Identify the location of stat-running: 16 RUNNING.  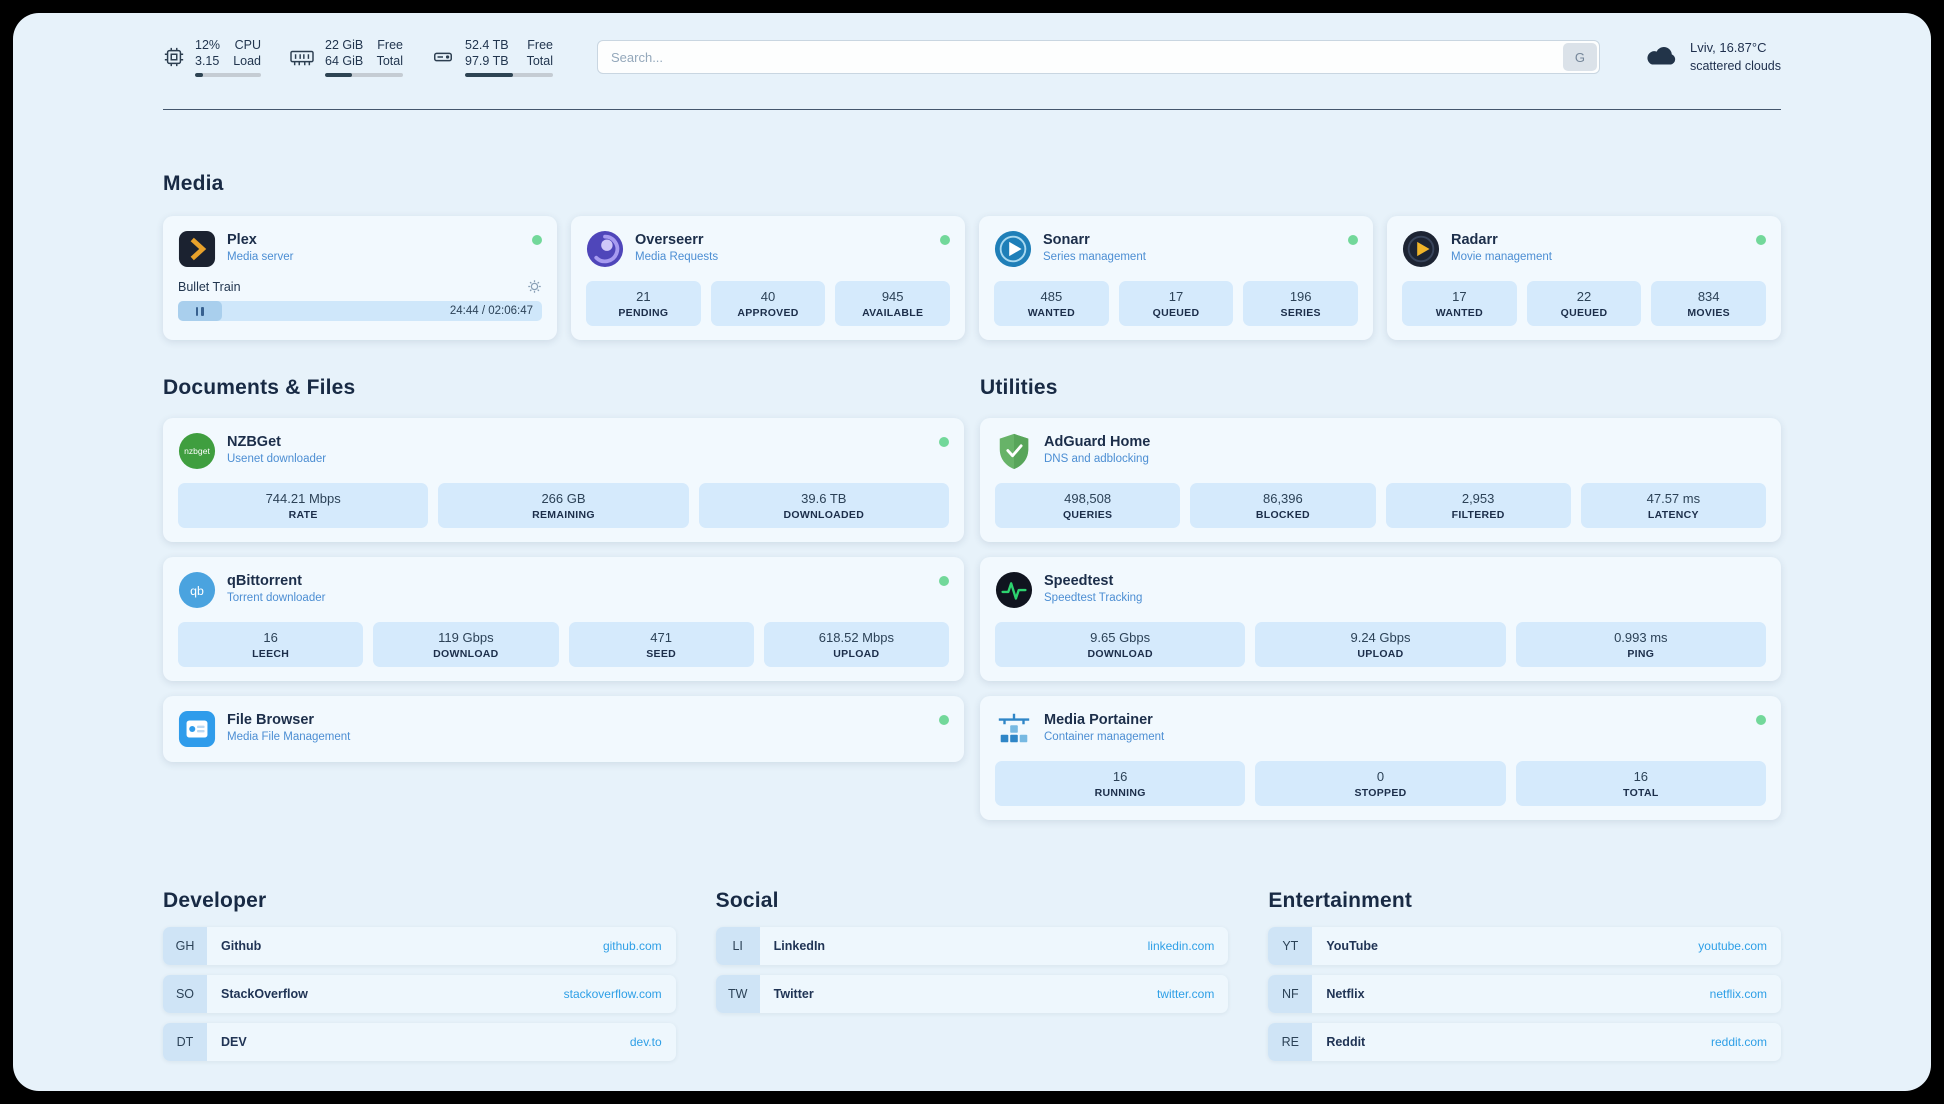
(1120, 783).